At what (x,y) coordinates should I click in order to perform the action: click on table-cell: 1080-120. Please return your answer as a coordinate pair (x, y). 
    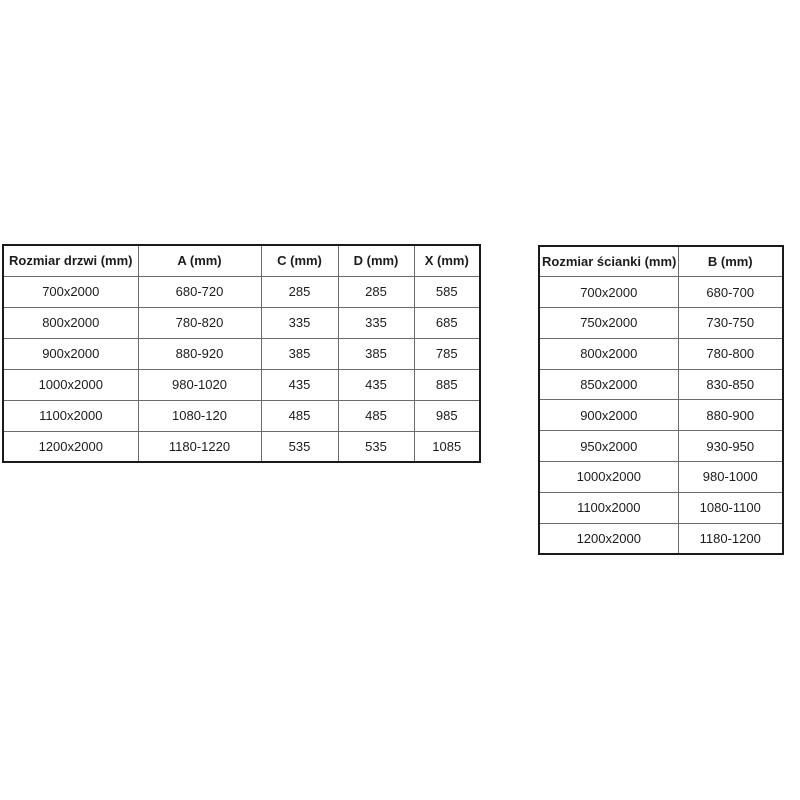
    Looking at the image, I should click on (199, 415).